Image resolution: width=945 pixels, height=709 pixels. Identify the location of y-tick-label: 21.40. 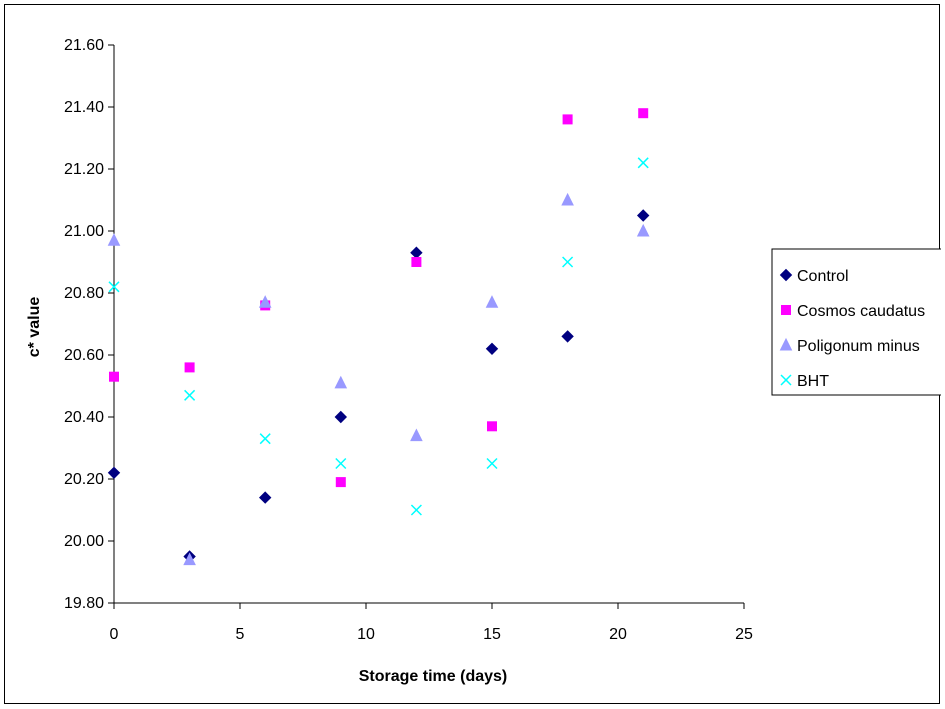
(84, 107).